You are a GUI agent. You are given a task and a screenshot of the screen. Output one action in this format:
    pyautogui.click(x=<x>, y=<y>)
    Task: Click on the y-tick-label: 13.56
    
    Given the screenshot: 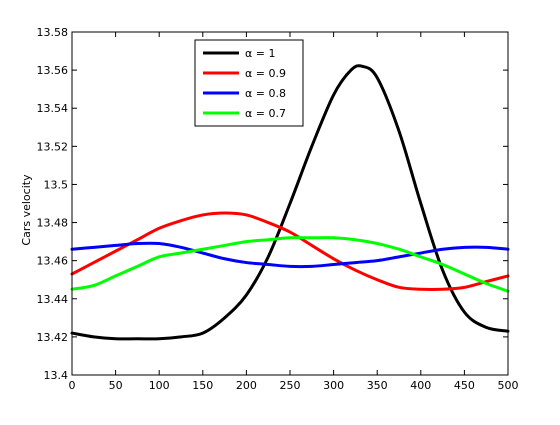 What is the action you would take?
    pyautogui.click(x=53, y=70)
    